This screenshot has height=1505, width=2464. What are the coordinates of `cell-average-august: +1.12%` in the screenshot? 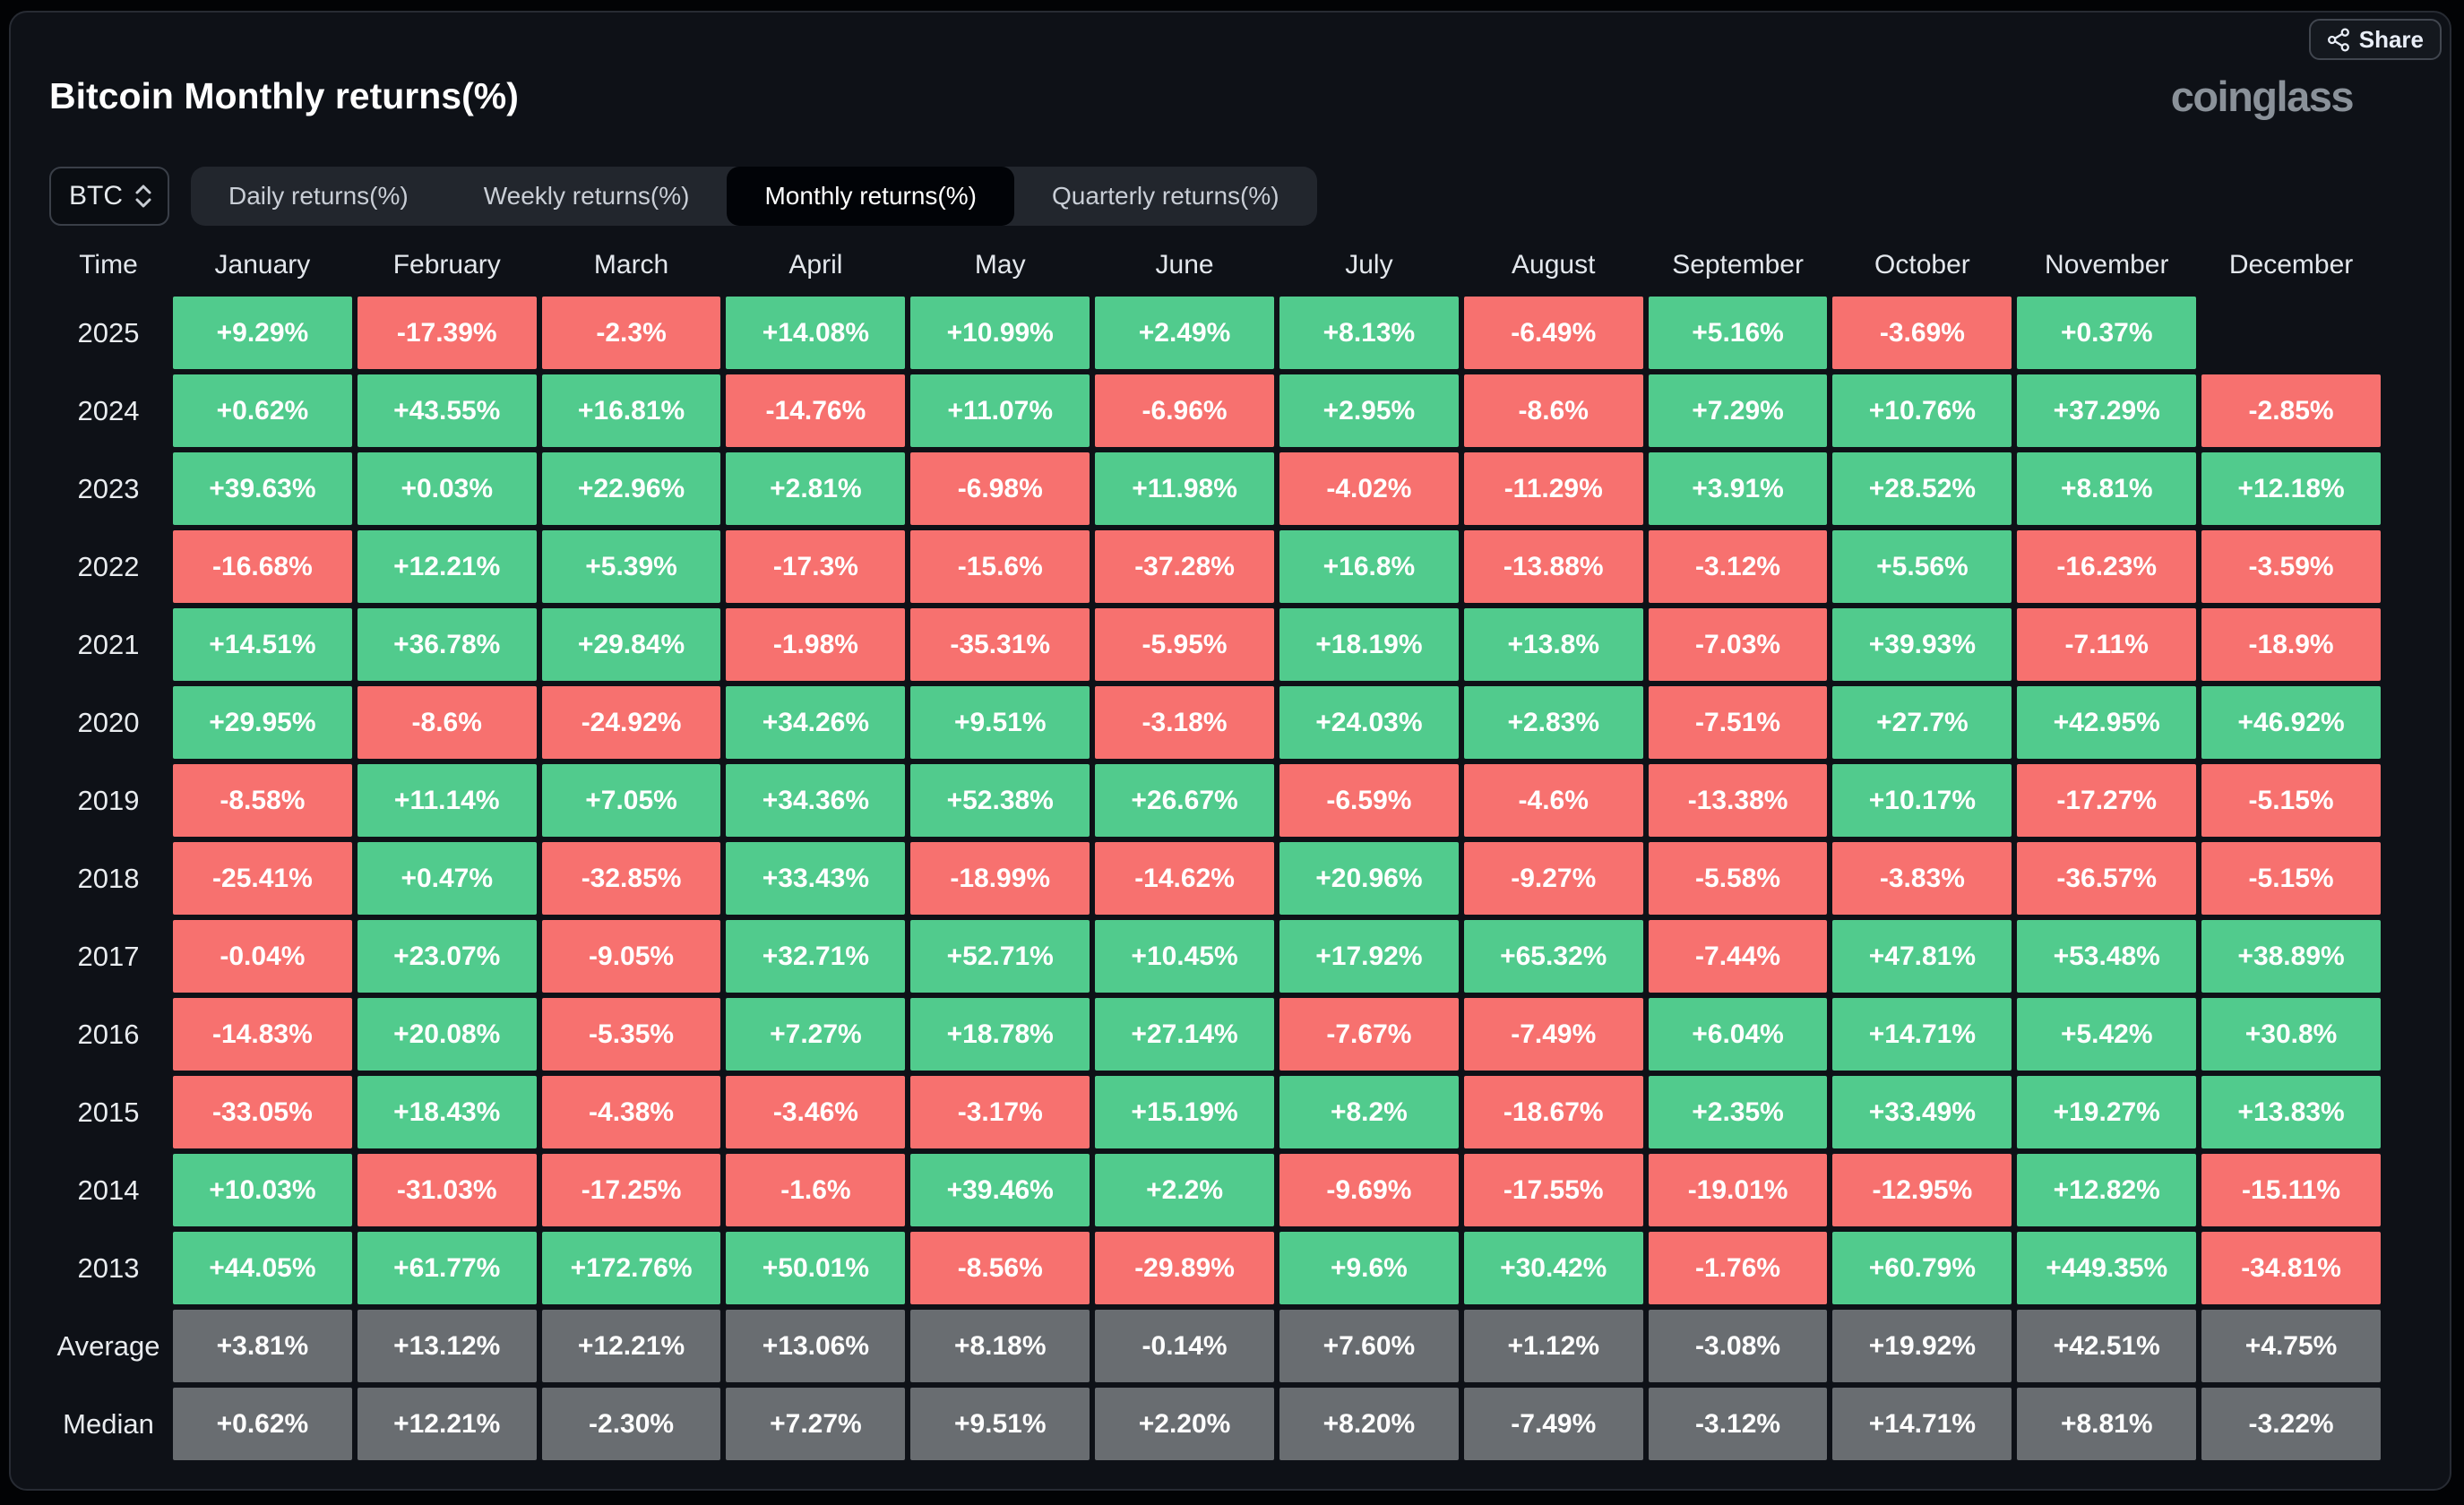 It's located at (1553, 1346).